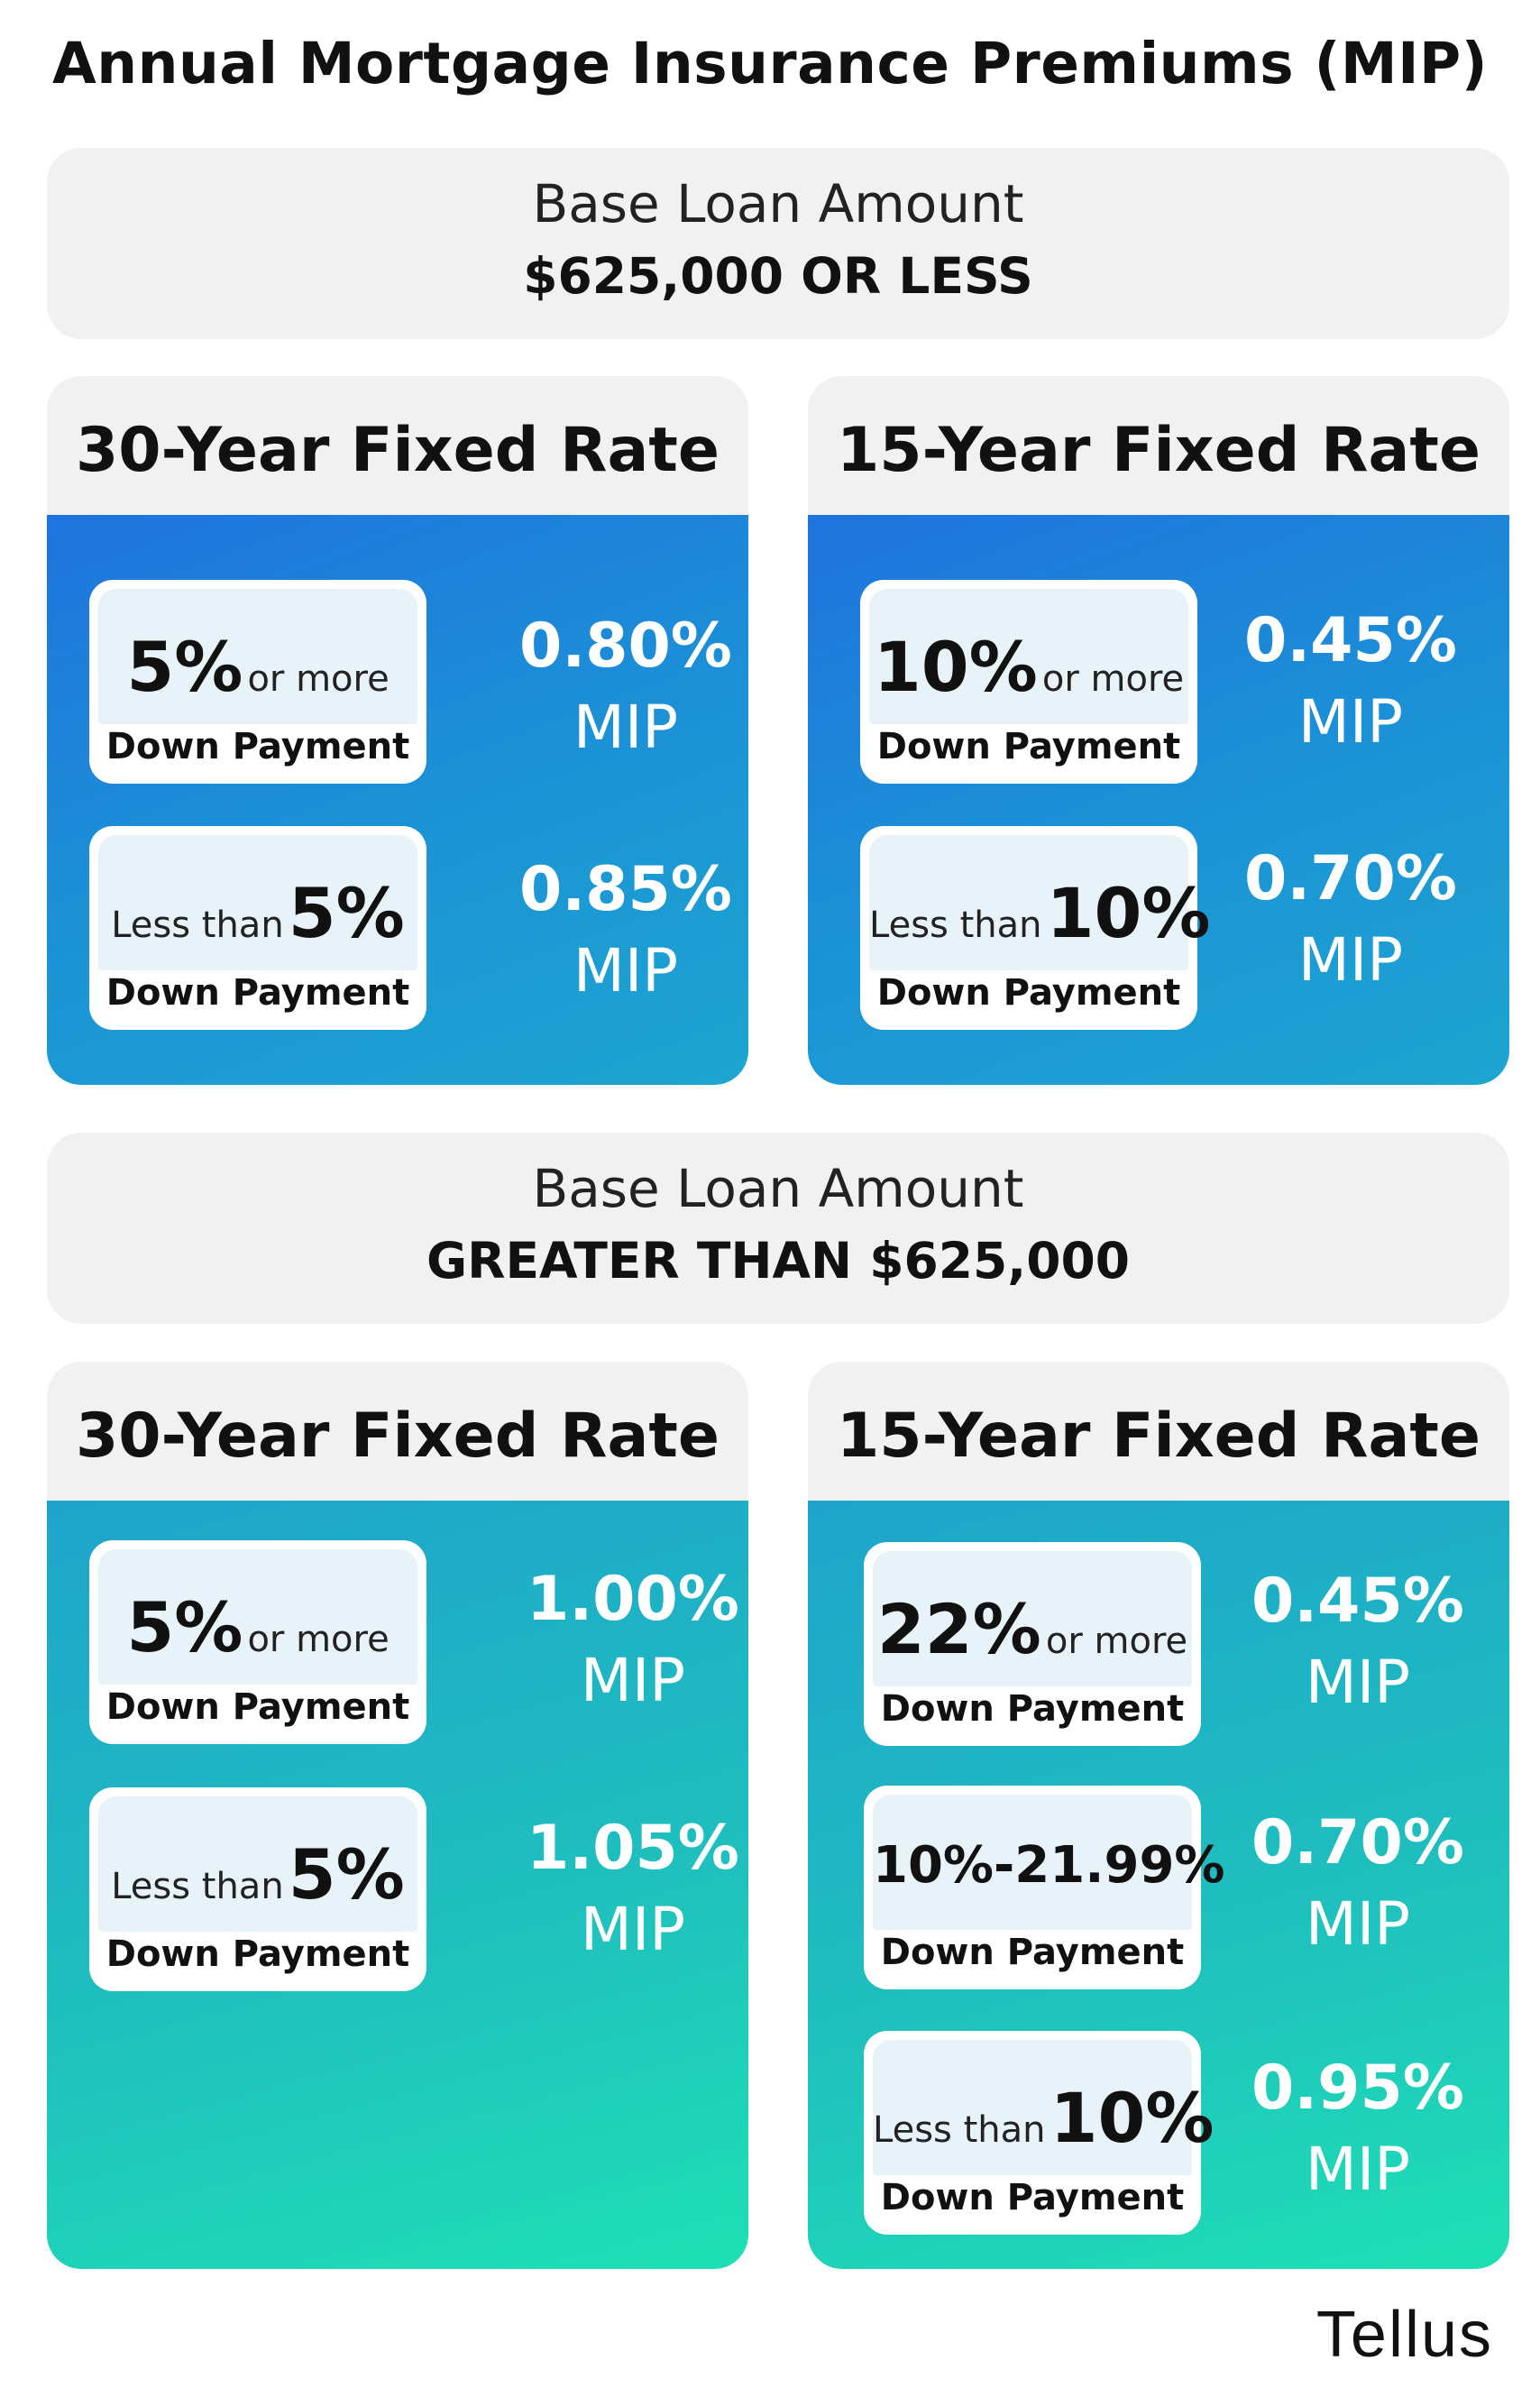 This screenshot has height=2397, width=1540. What do you see at coordinates (778, 1228) in the screenshot?
I see `base-loan-box-2: Base Loan Amount GREATER THAN $625,000` at bounding box center [778, 1228].